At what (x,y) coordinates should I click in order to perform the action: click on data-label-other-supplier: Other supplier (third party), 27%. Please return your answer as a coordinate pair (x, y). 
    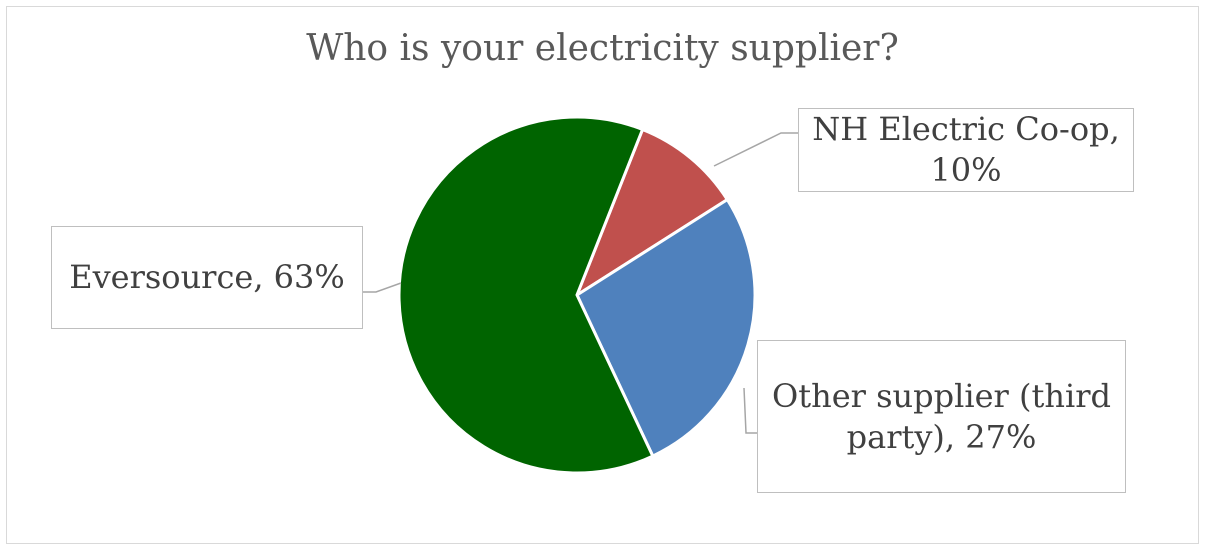
    Looking at the image, I should click on (941, 416).